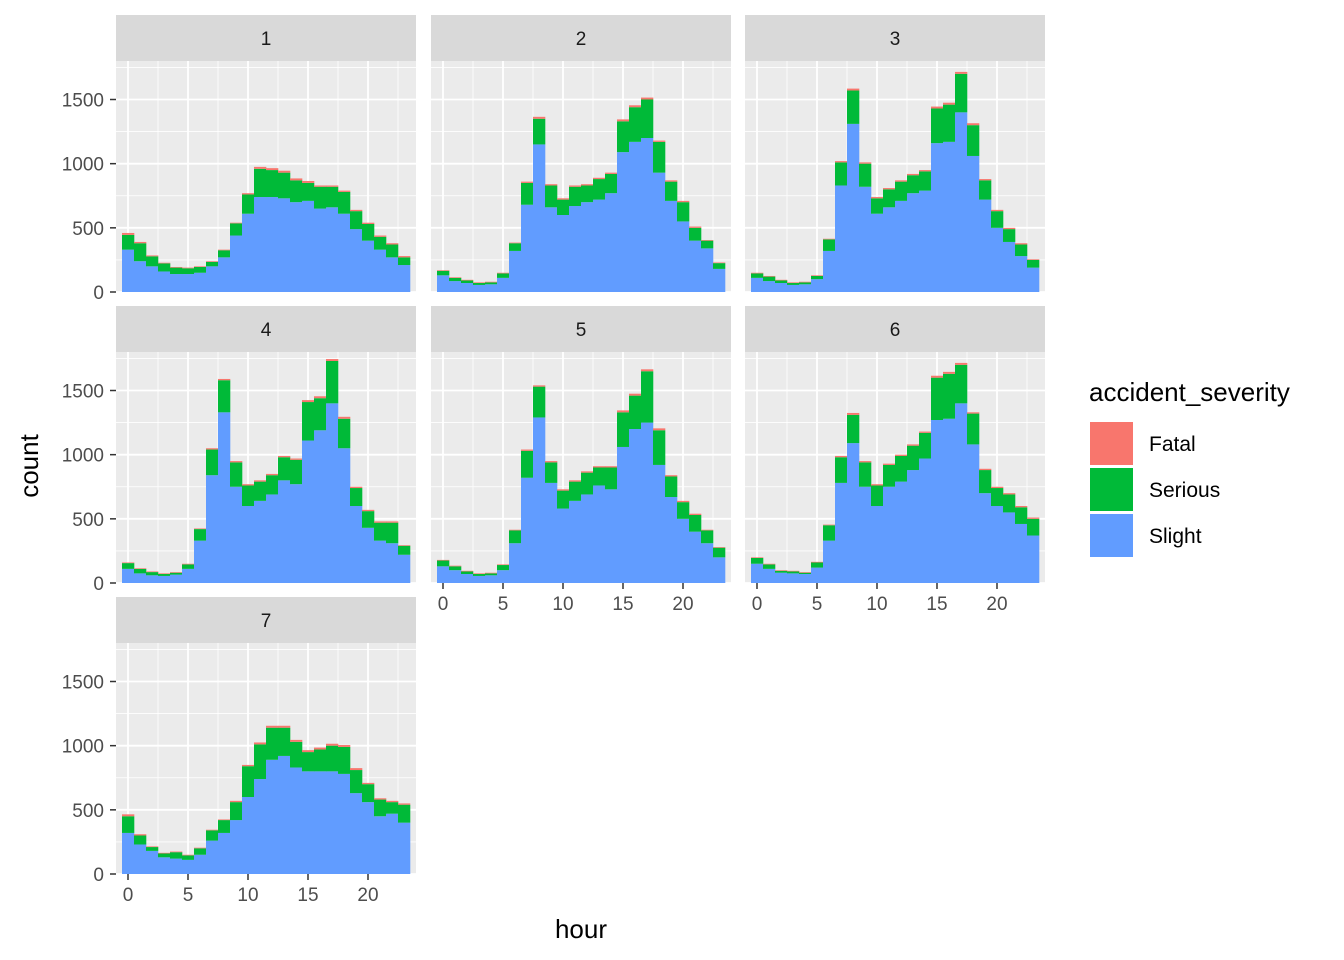 The image size is (1344, 960). What do you see at coordinates (307, 895) in the screenshot?
I see `x-tick-label: 15` at bounding box center [307, 895].